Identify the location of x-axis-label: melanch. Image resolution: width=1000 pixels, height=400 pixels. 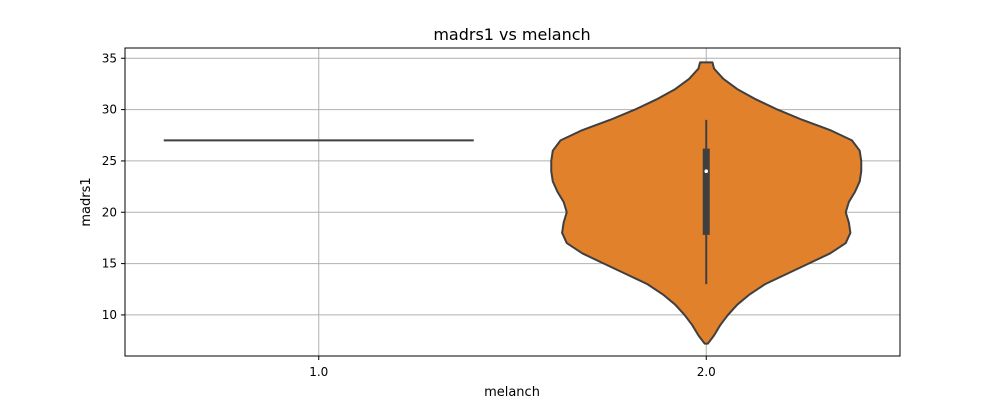
(512, 392).